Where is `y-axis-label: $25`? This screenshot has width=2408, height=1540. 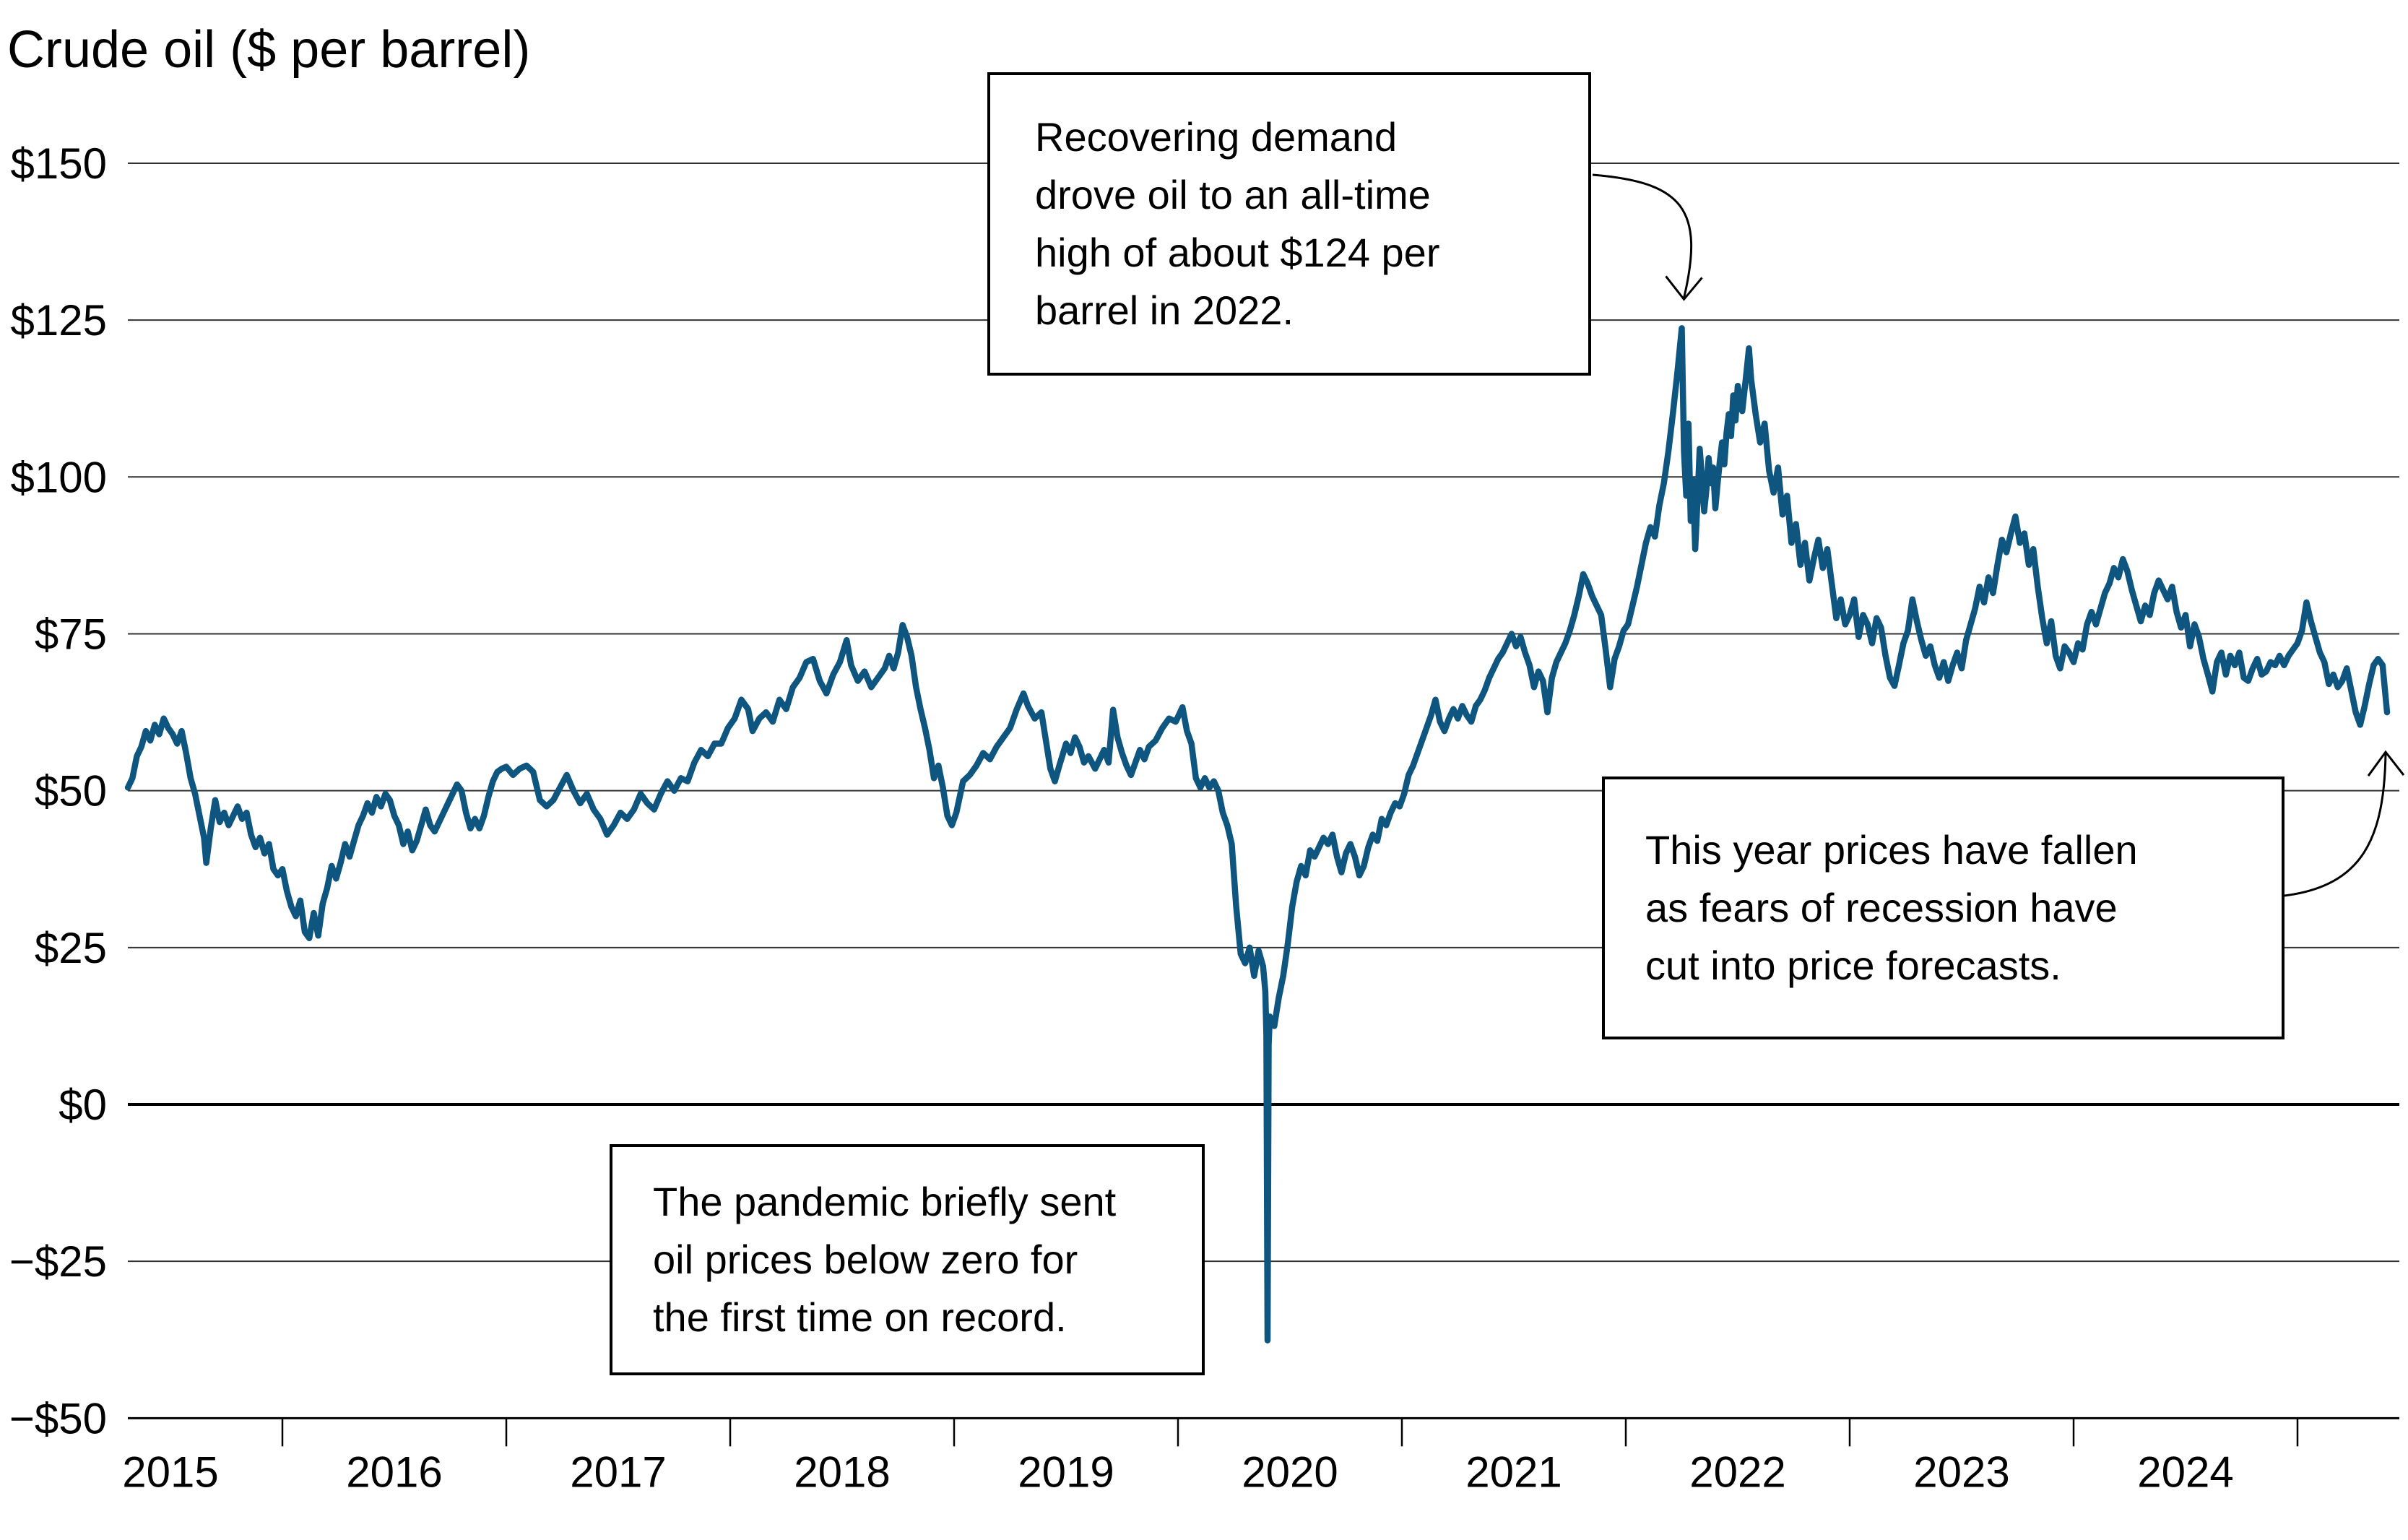
y-axis-label: $25 is located at coordinates (71, 948).